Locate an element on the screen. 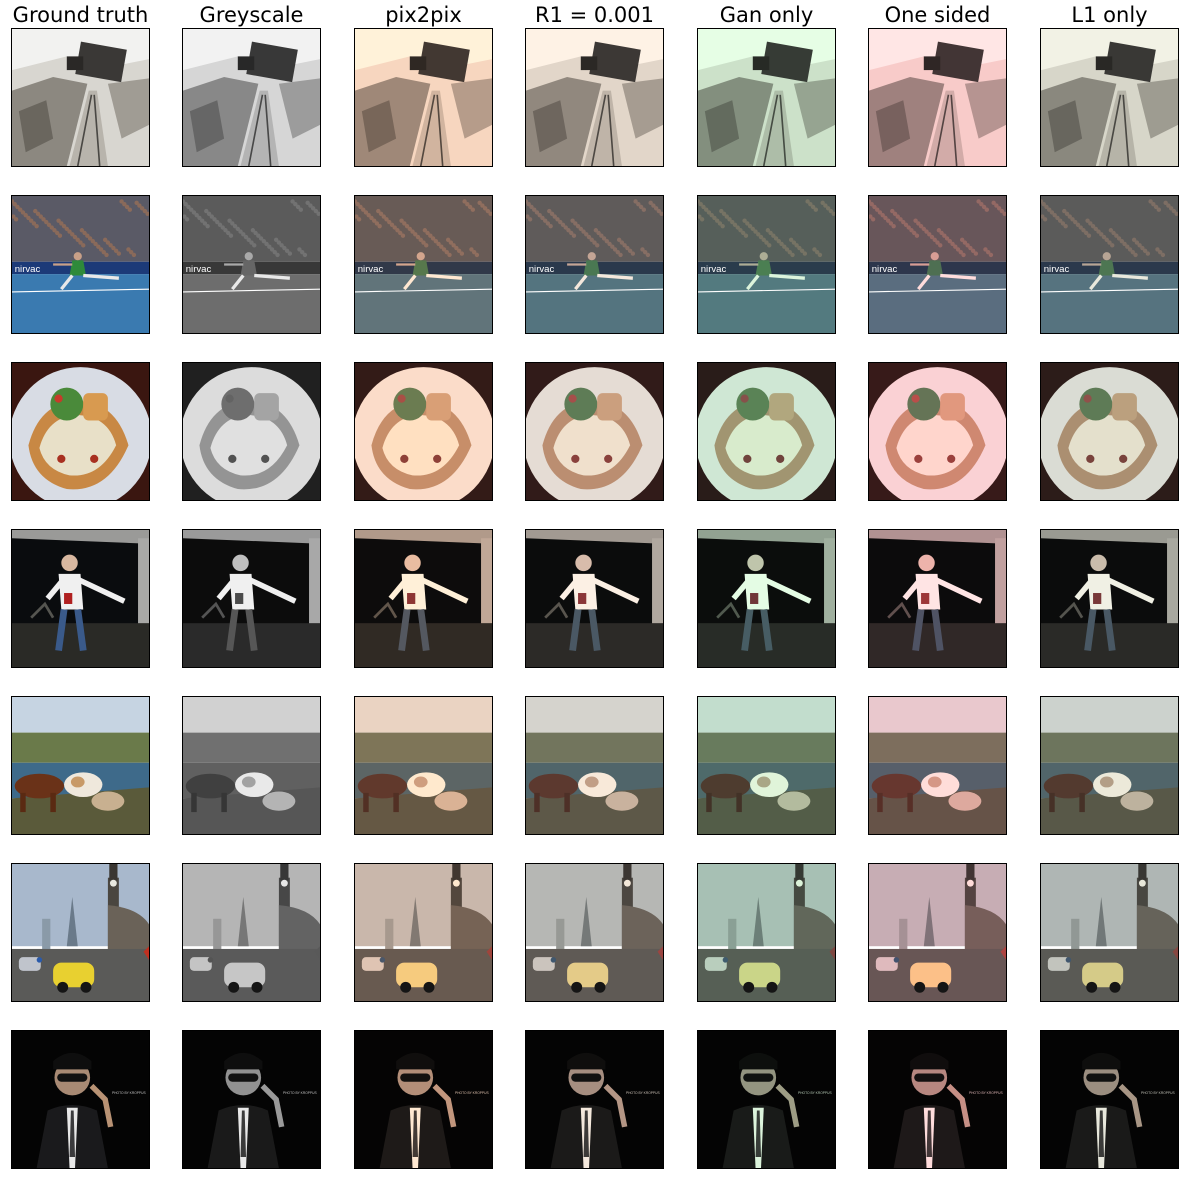 The image size is (1186, 1180). image-man-in-suit-with-sunglasses-on-black-grey: PHOTO BY KROPPUS is located at coordinates (251, 1099).